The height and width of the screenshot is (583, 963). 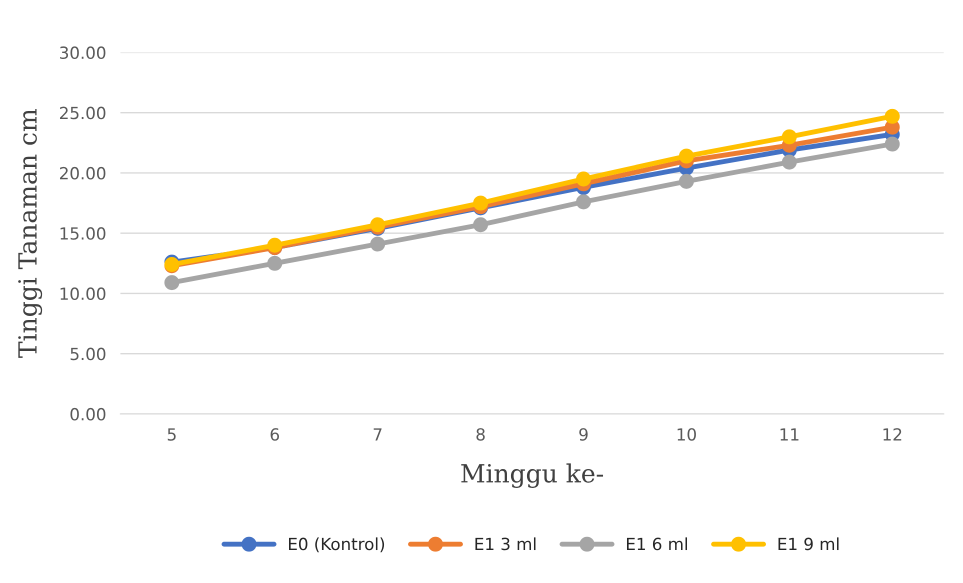 I want to click on x-tick-label: 8, so click(x=480, y=434).